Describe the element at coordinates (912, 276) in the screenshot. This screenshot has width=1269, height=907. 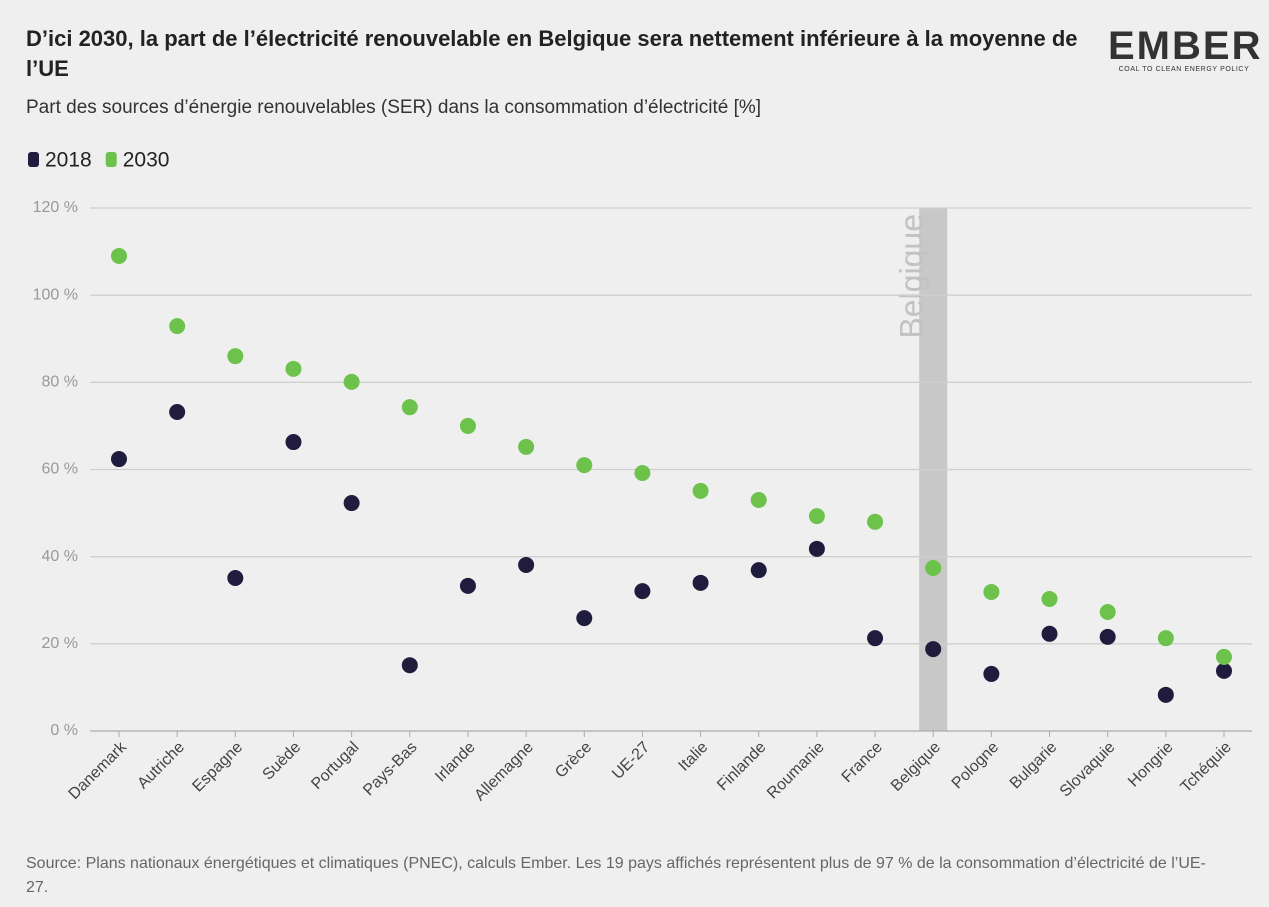
I see `highlight-label: Belgique` at that location.